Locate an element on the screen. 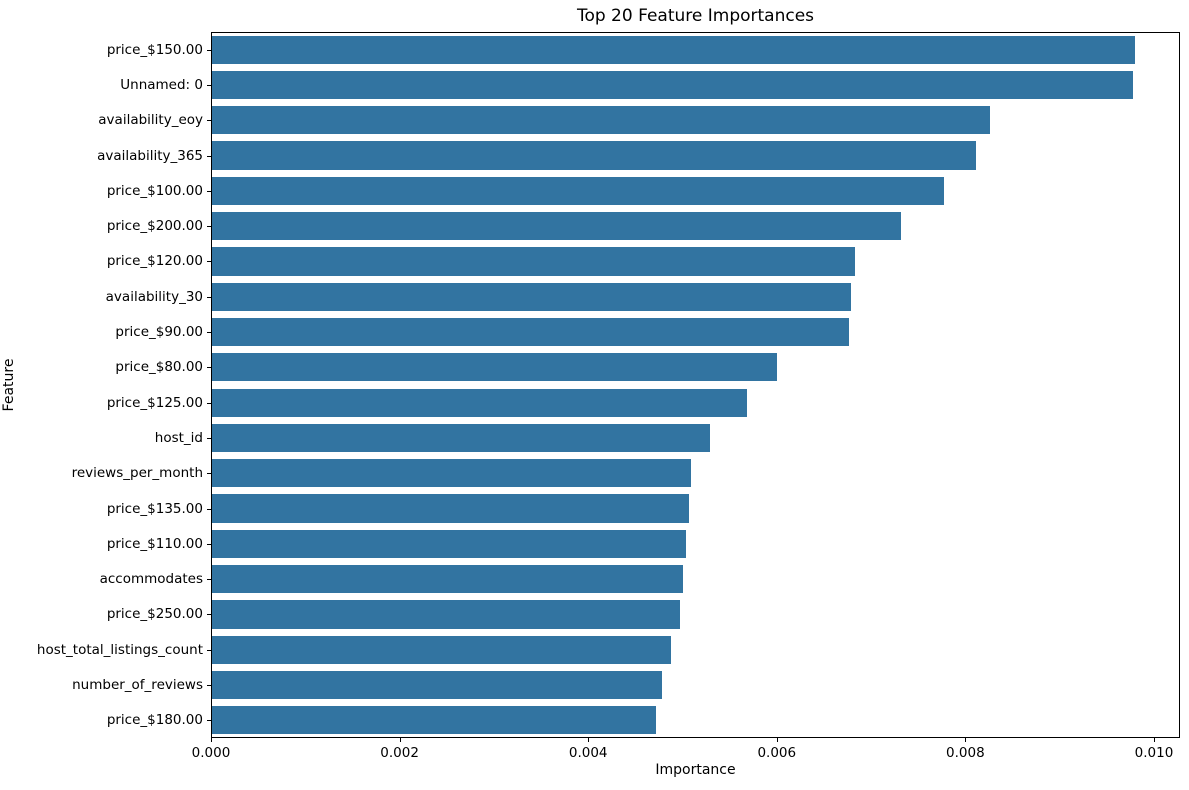 This screenshot has height=790, width=1189. y-tick-label: price_$110.00 is located at coordinates (154, 543).